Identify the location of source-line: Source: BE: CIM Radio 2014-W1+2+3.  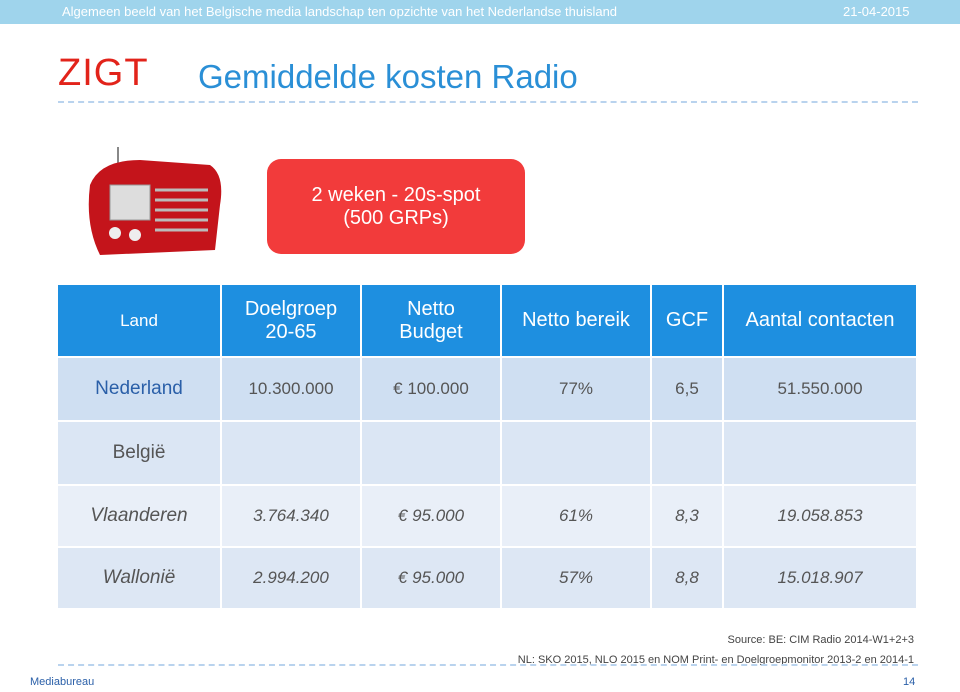
(820, 640).